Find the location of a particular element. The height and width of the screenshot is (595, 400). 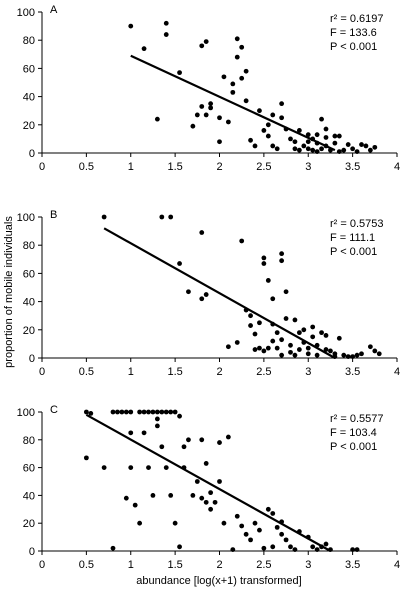

x-tick-label: 2 is located at coordinates (219, 565).